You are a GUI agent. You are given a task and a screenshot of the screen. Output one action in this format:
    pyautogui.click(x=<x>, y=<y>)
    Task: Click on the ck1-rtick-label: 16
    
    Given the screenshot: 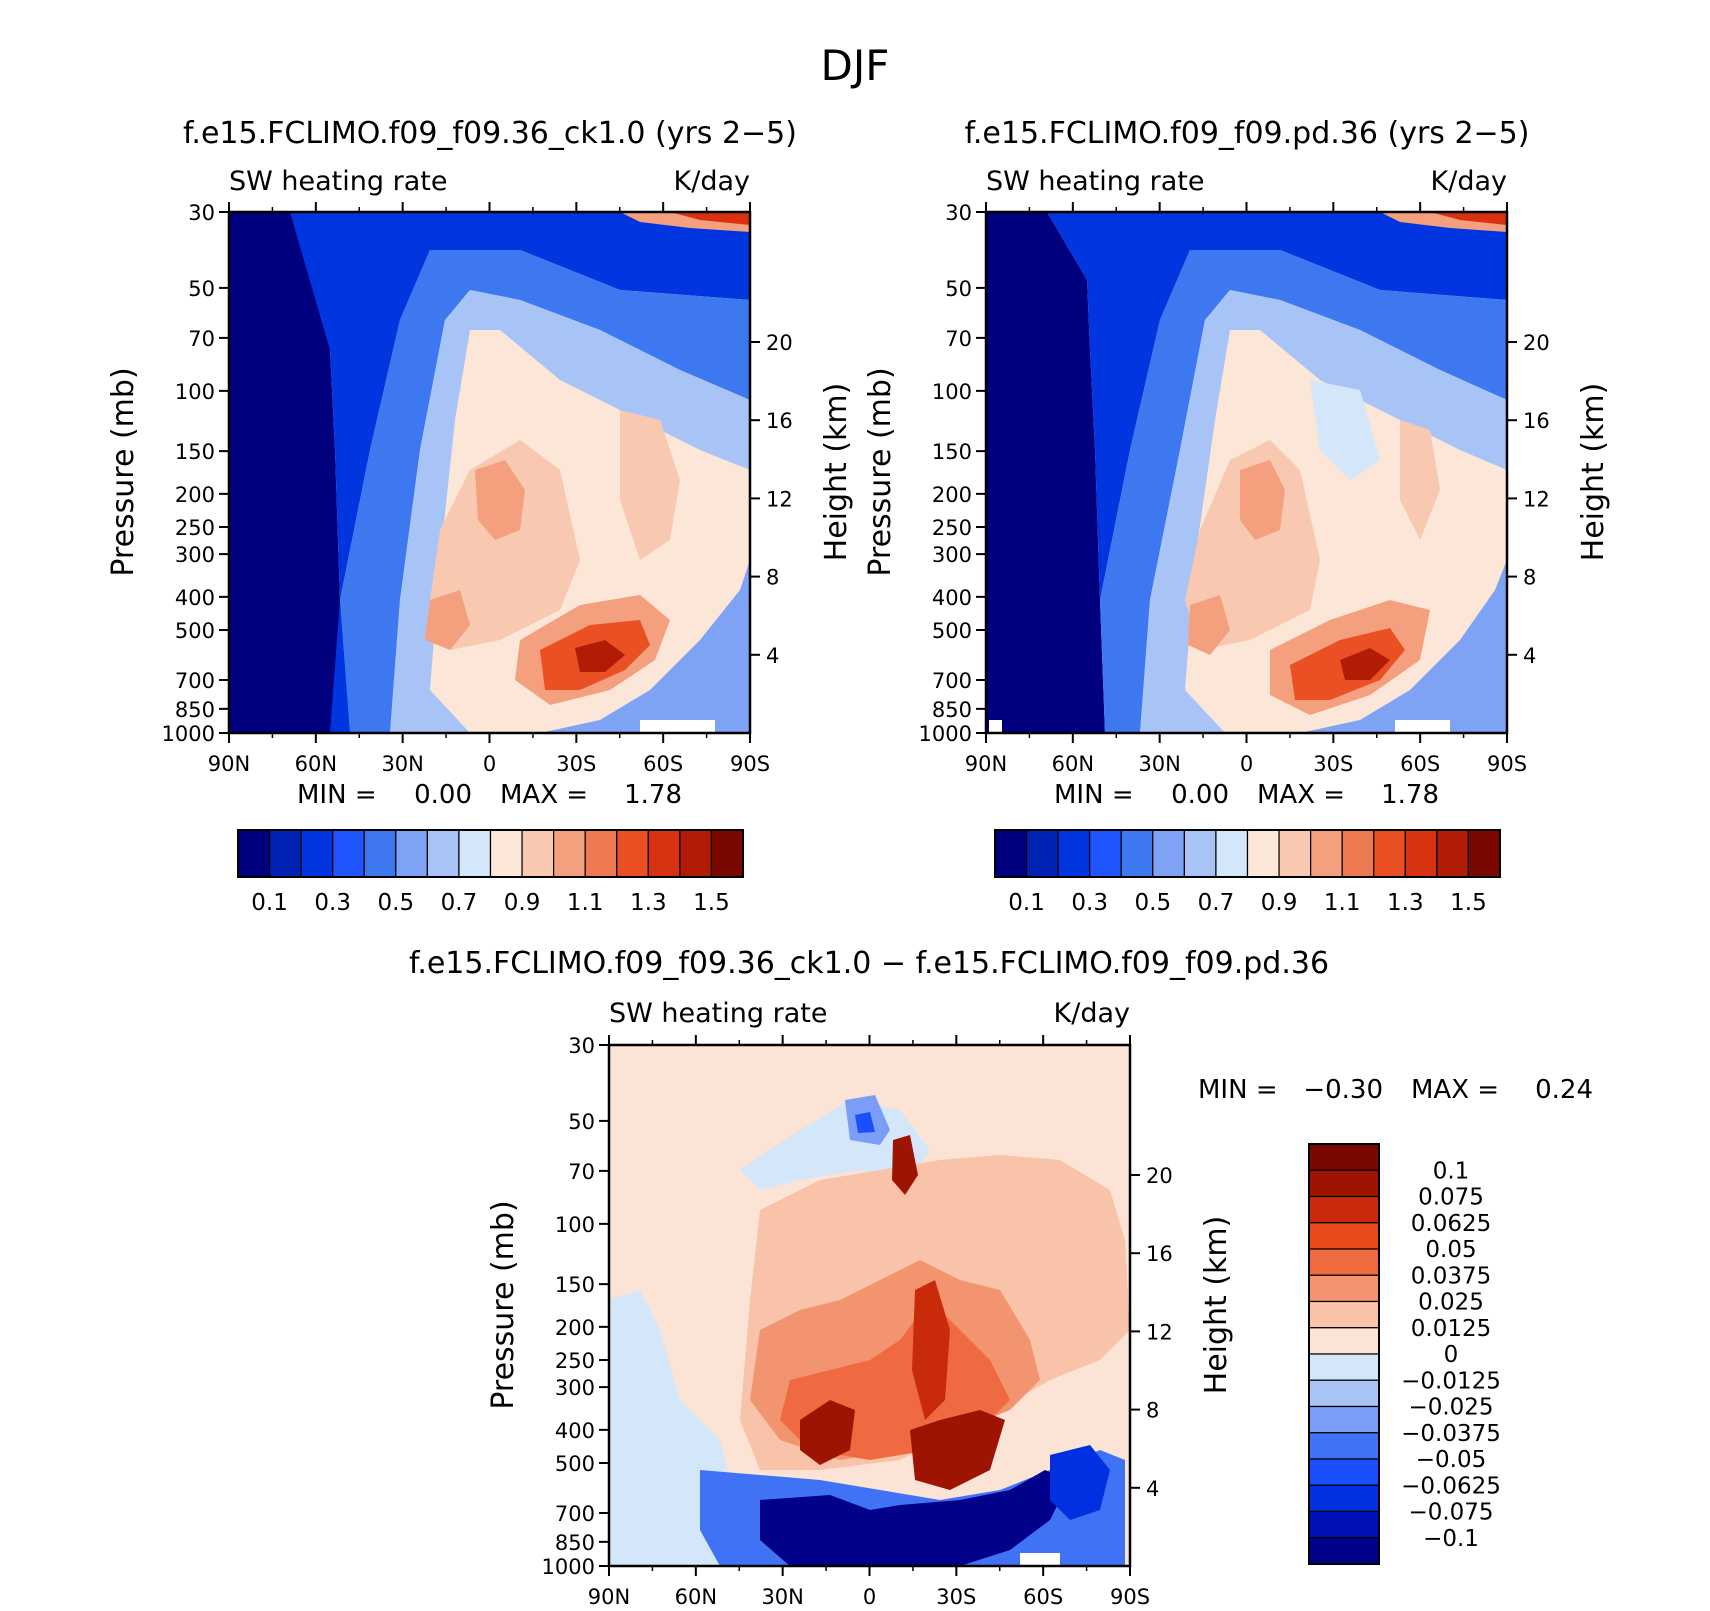 What is the action you would take?
    pyautogui.click(x=779, y=421)
    